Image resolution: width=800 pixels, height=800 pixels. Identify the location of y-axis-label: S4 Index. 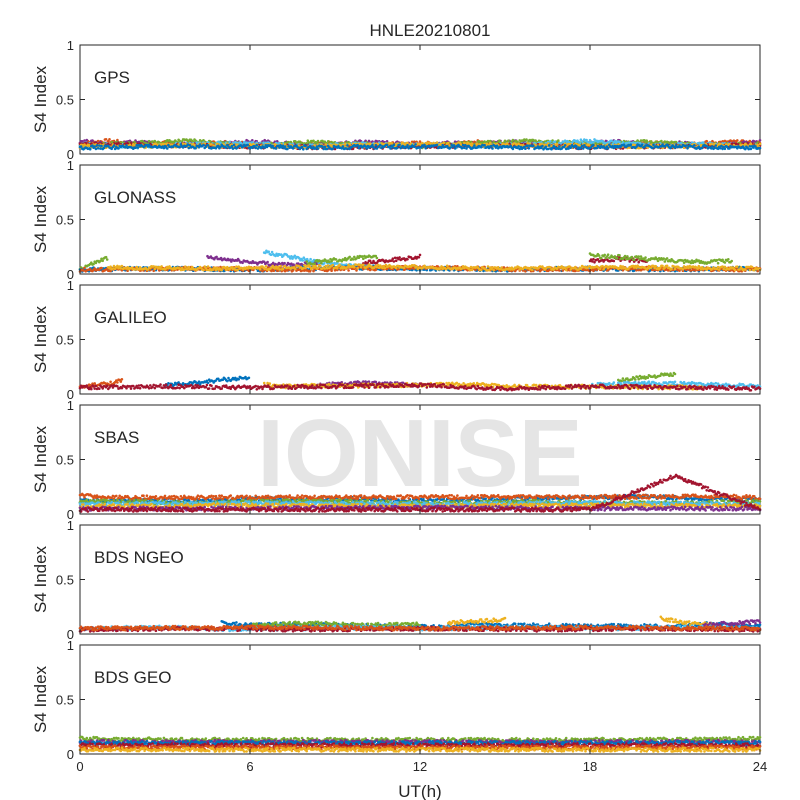
(40, 99).